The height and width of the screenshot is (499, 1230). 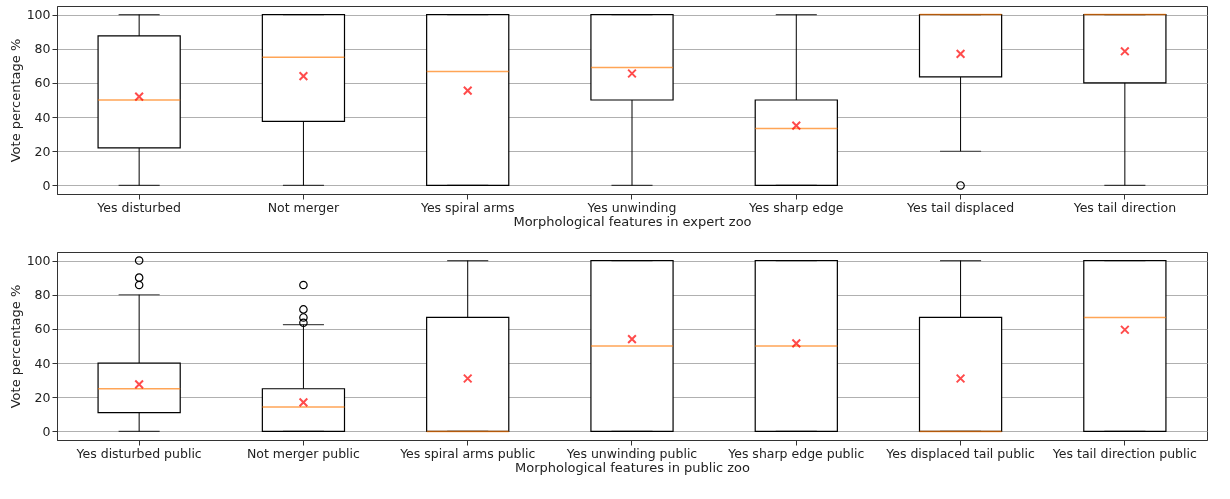 What do you see at coordinates (467, 453) in the screenshot?
I see `x-tick-label: Yes spiral arms public` at bounding box center [467, 453].